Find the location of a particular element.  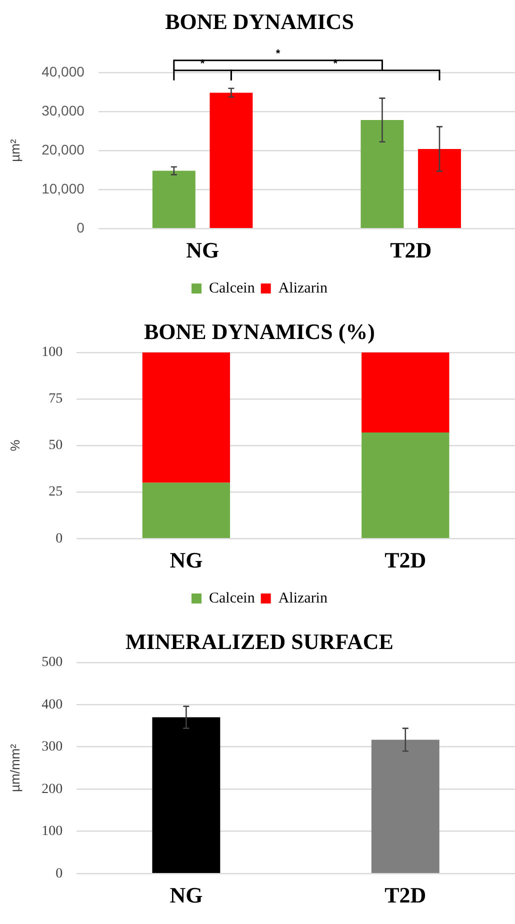

y-tick-label: 75 is located at coordinates (55, 399).